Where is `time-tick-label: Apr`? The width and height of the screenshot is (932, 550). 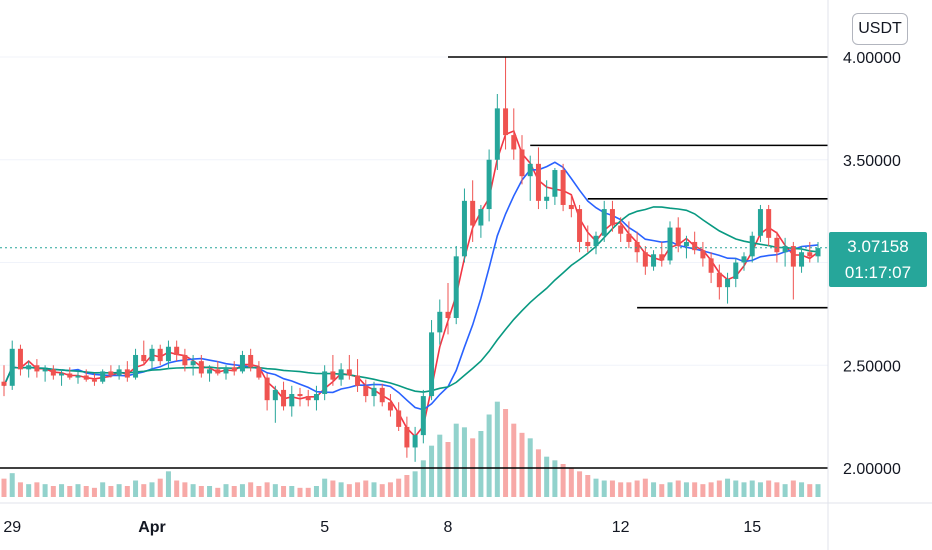 time-tick-label: Apr is located at coordinates (152, 527).